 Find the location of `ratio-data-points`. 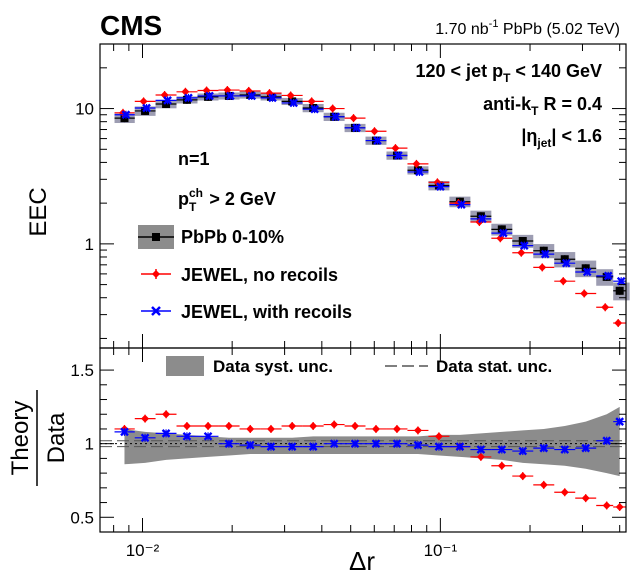

ratio-data-points is located at coordinates (370, 460).